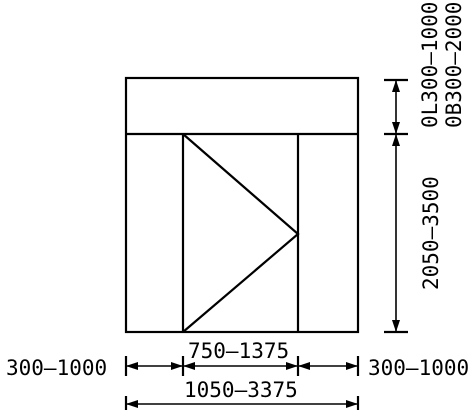  I want to click on transom-height-label-left: 0L300–1000, so click(430, 65).